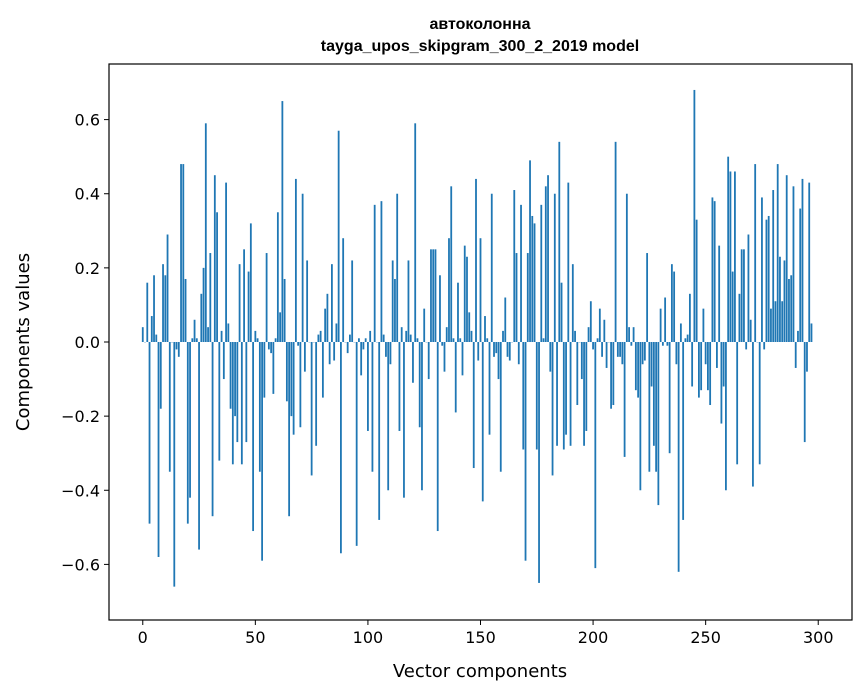 This screenshot has height=696, width=867. What do you see at coordinates (87, 342) in the screenshot?
I see `y-tick-label: 0.0` at bounding box center [87, 342].